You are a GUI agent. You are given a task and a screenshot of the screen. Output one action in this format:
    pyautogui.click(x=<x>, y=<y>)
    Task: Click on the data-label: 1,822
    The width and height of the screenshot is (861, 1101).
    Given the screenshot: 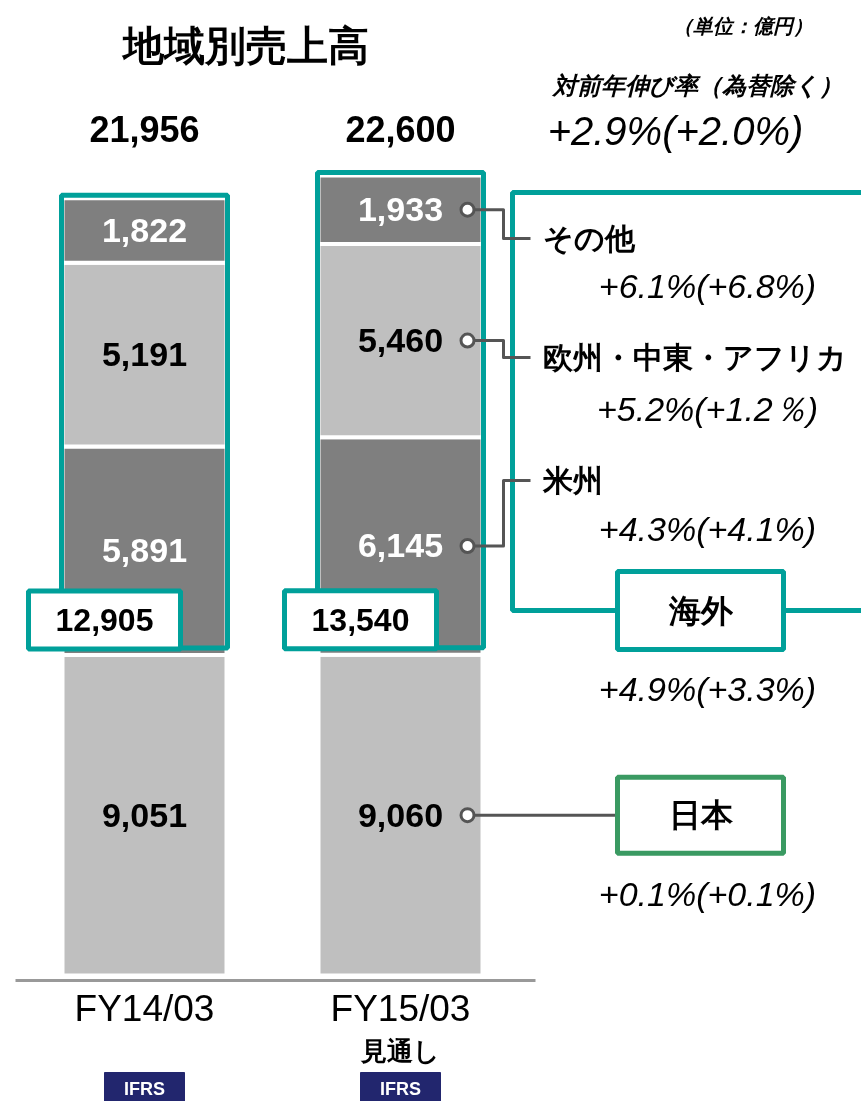 What is the action you would take?
    pyautogui.click(x=144, y=230)
    